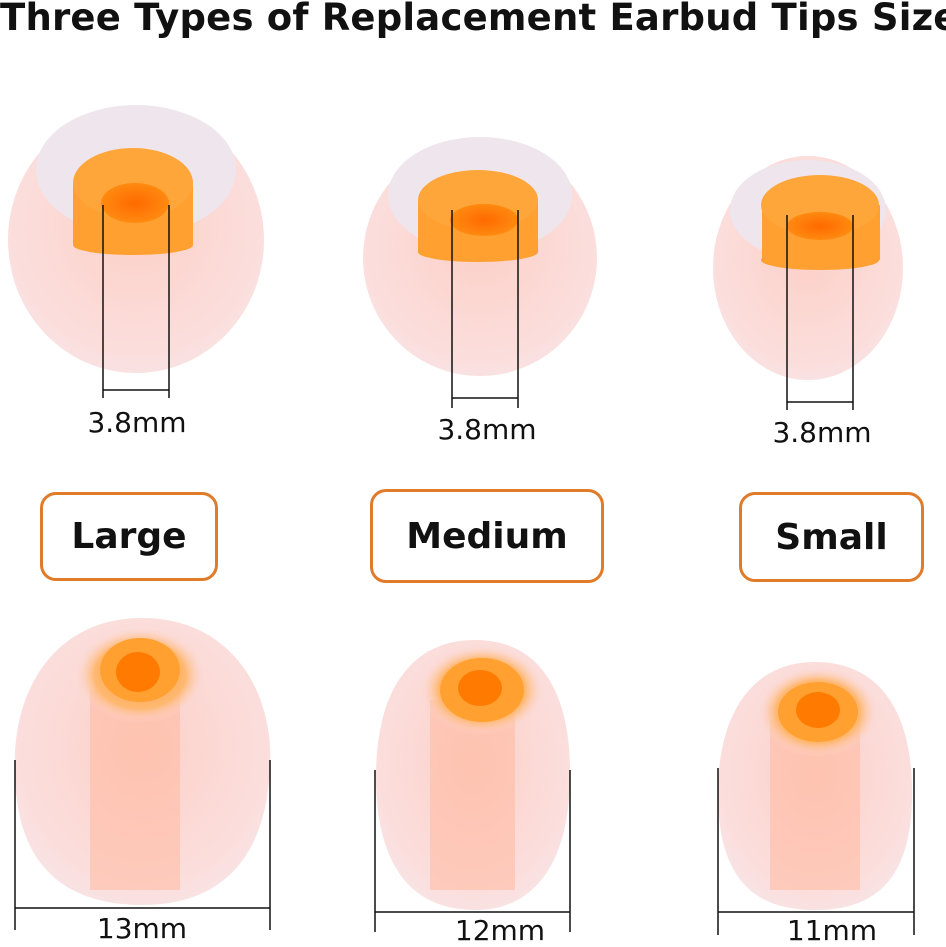  Describe the element at coordinates (480, 256) in the screenshot. I see `earbud-medium-top` at that location.